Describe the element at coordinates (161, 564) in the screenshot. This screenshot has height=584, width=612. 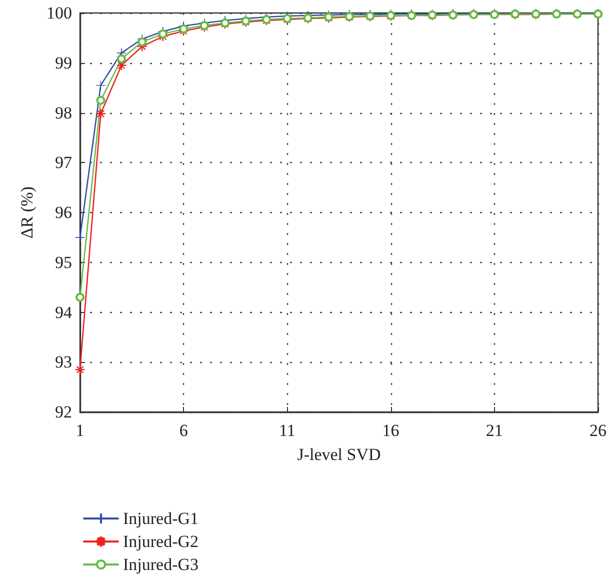
I see `legend-label: Injured-G3` at that location.